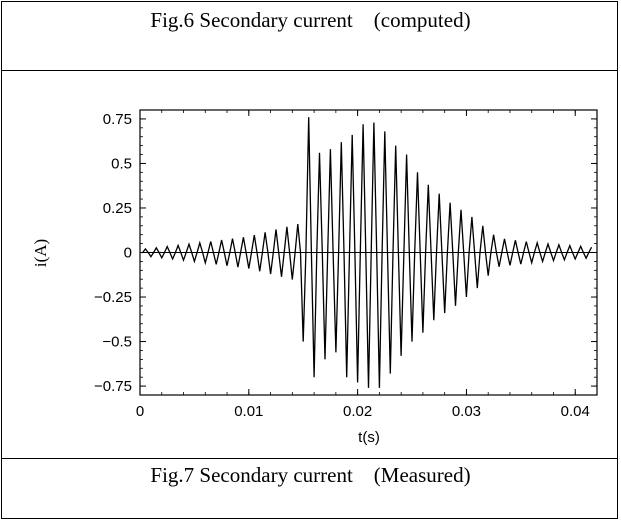 Image resolution: width=621 pixels, height=522 pixels. I want to click on figure-caption-bottom: Fig.7 Secondary current (Measured), so click(310, 475).